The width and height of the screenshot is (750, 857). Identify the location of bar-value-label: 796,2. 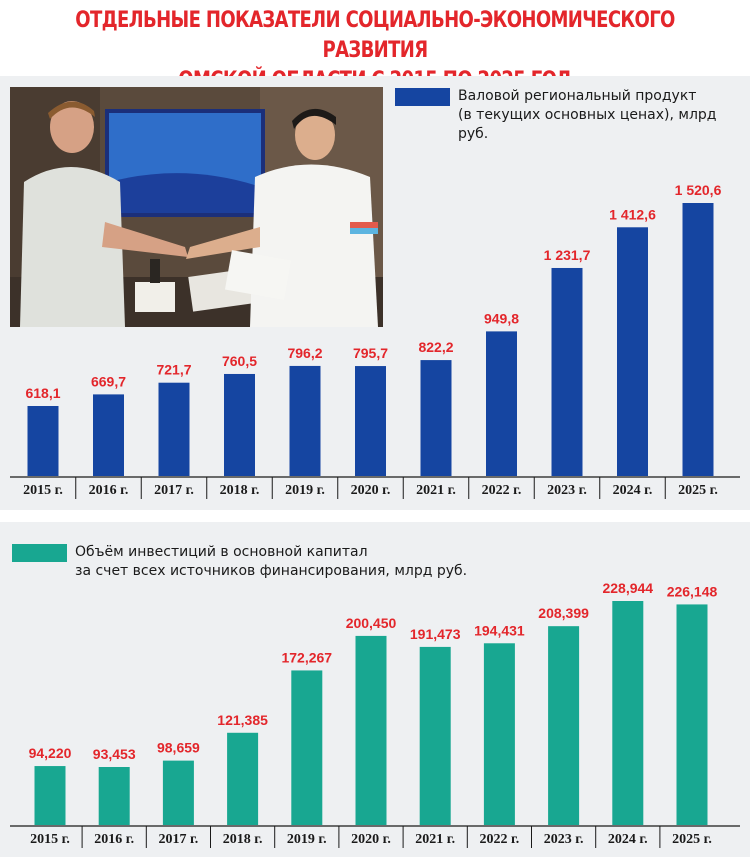
(304, 353).